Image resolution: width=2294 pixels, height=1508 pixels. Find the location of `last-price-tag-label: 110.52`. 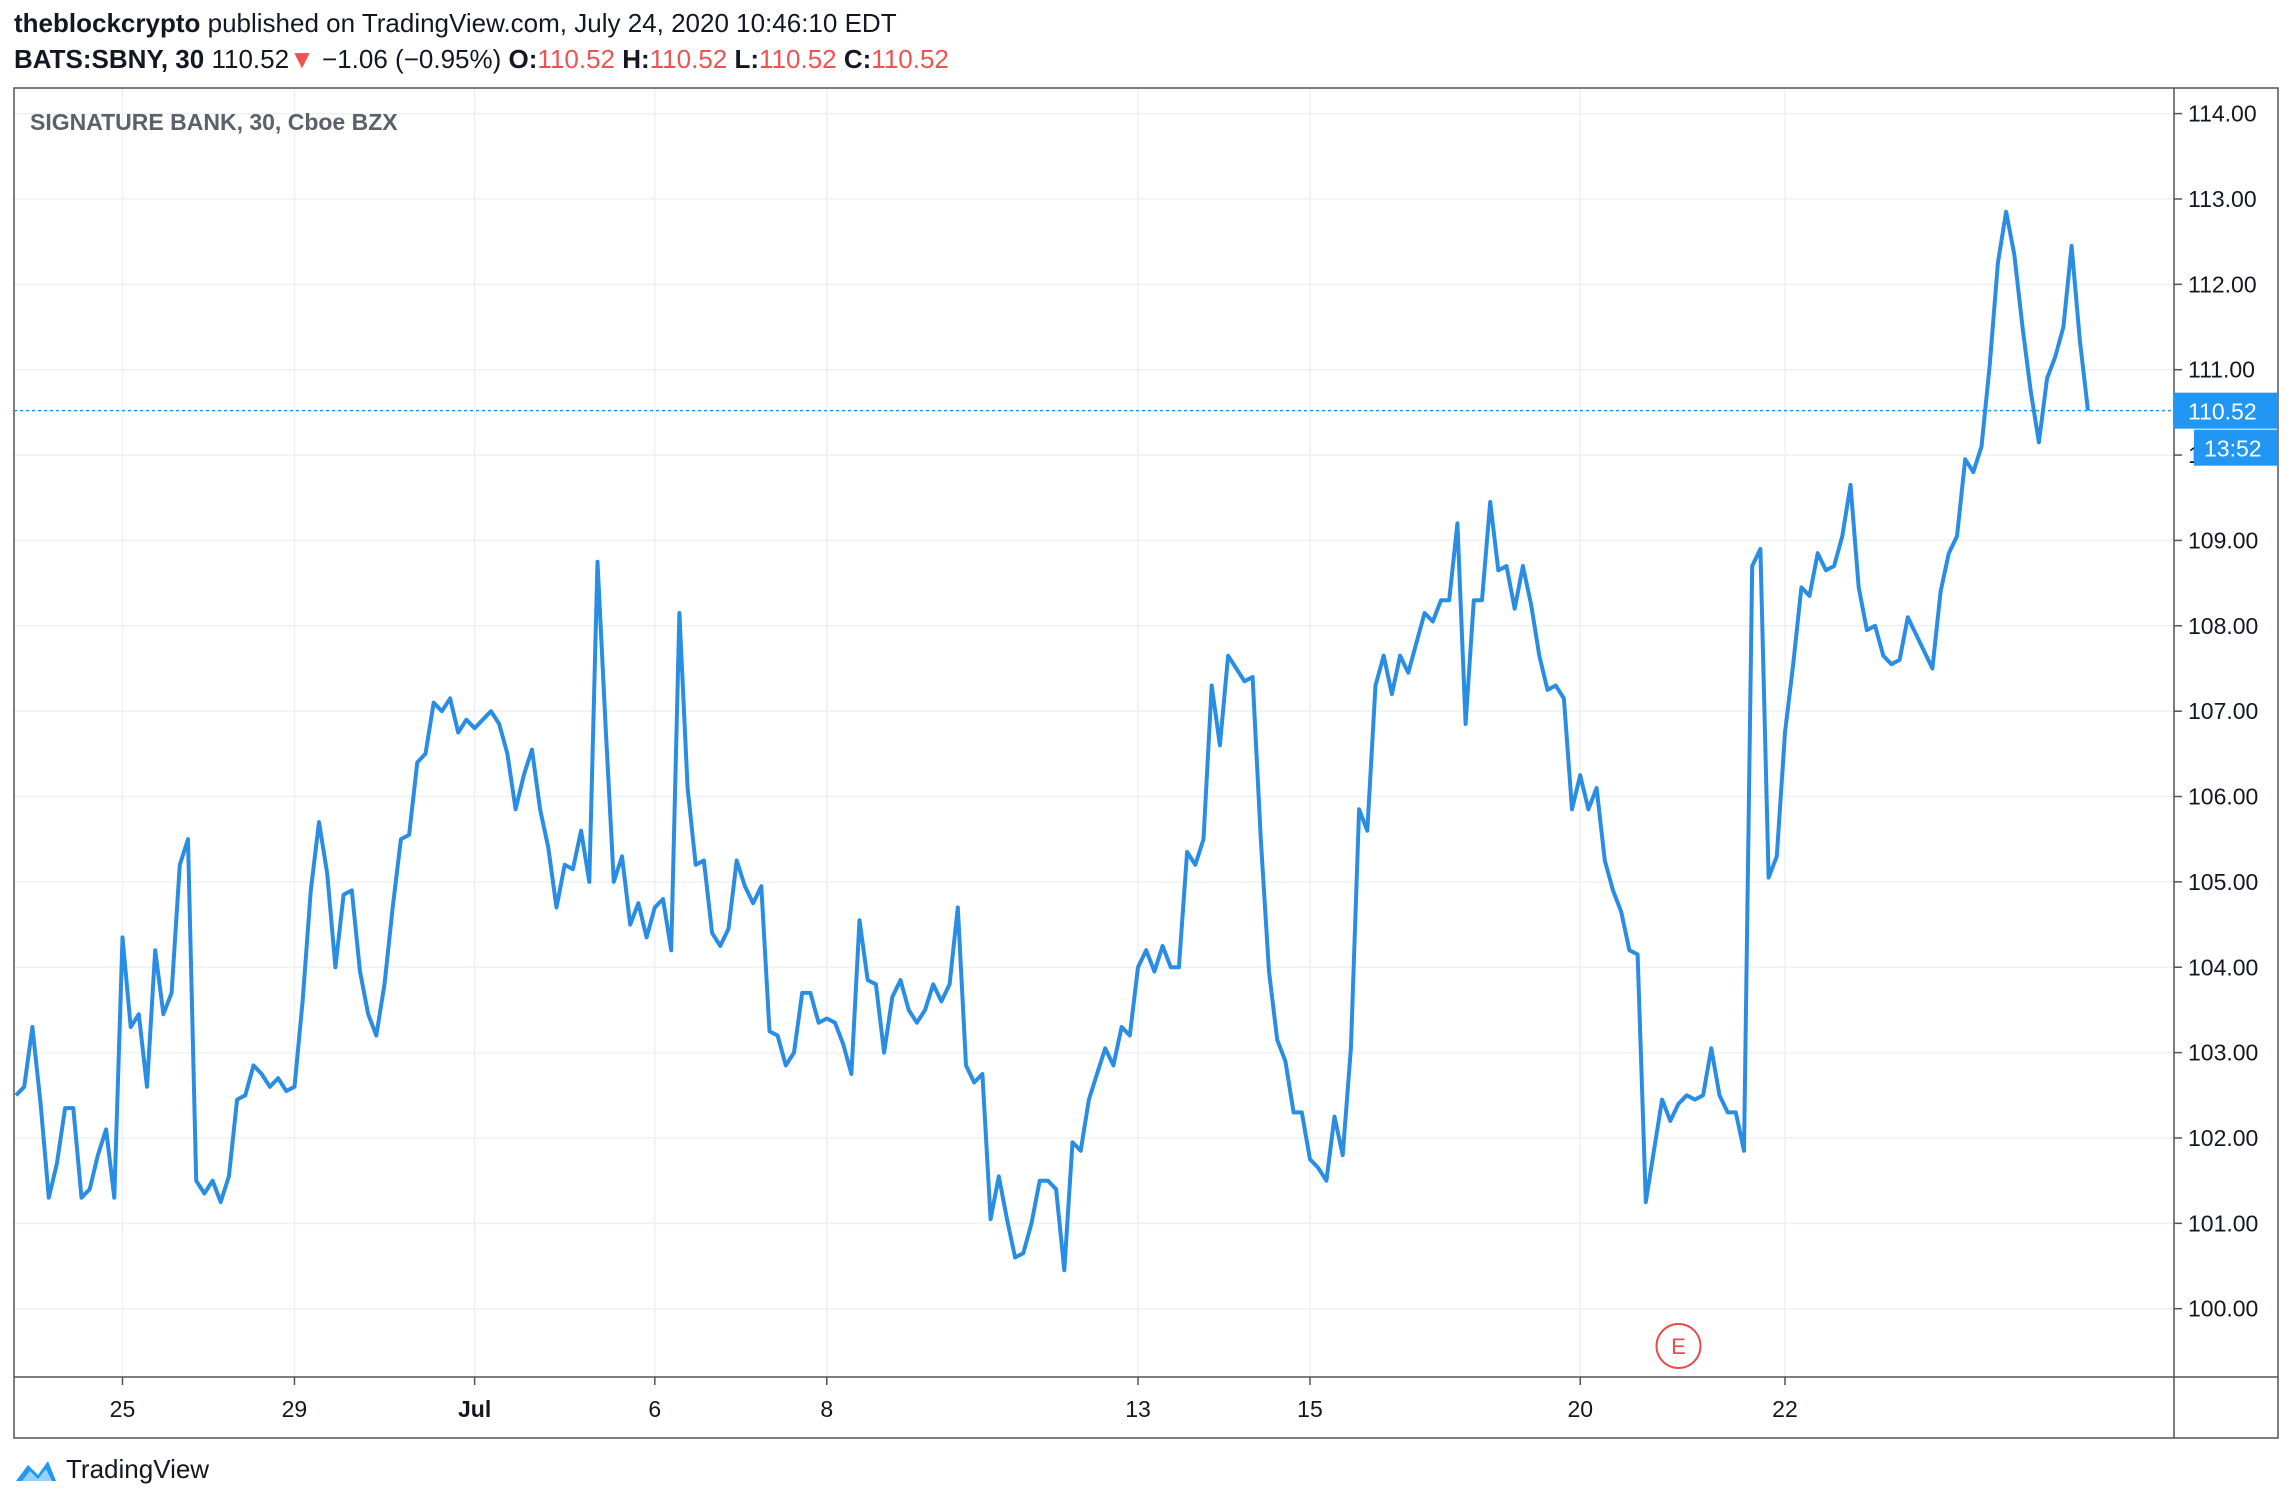

last-price-tag-label: 110.52 is located at coordinates (2222, 412).